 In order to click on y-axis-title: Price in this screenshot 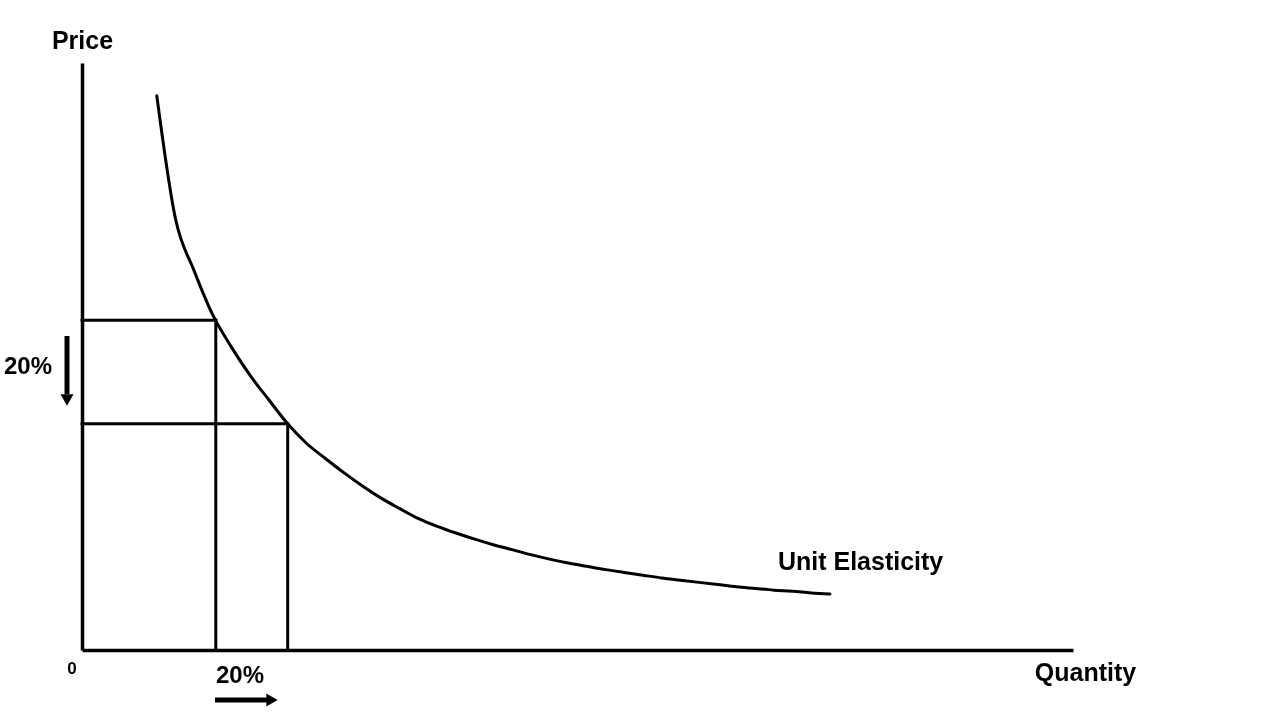, I will do `click(82, 39)`.